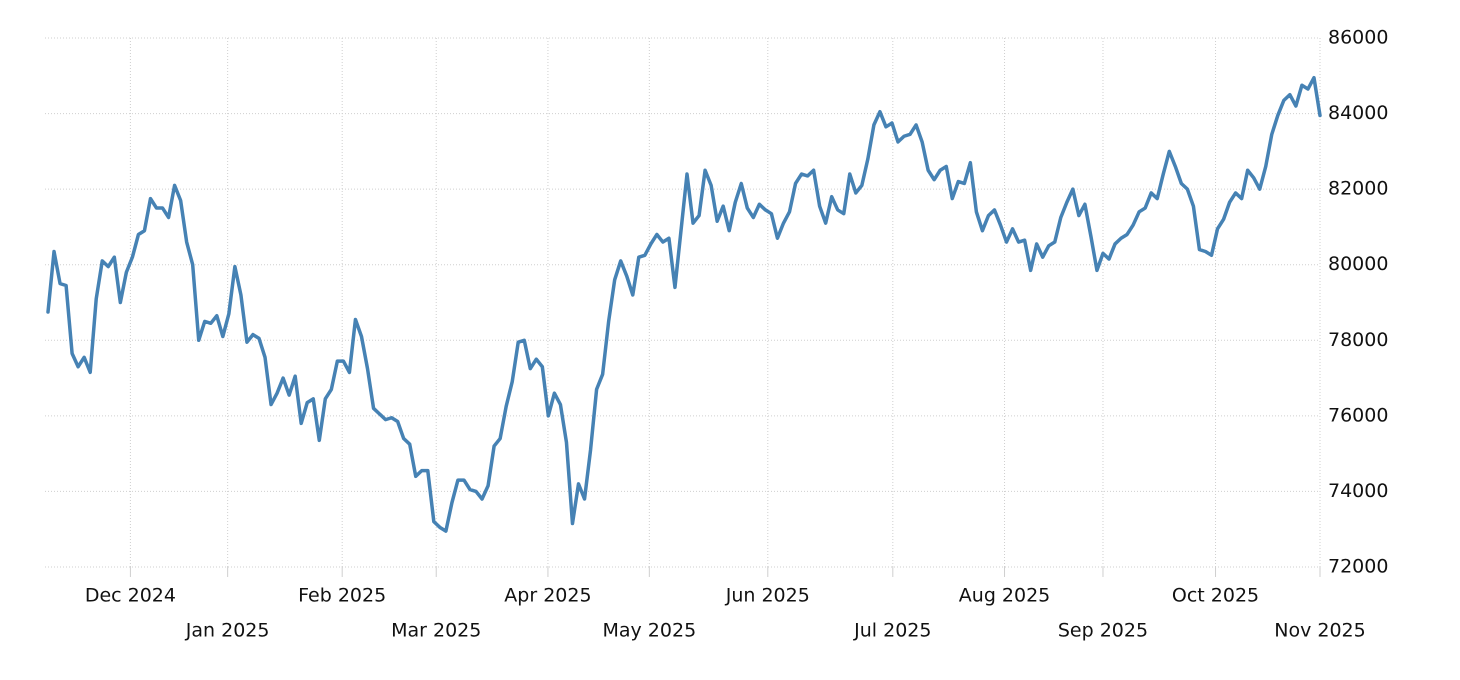 The height and width of the screenshot is (680, 1460). Describe the element at coordinates (1358, 189) in the screenshot. I see `y-tick-label: 82000` at that location.